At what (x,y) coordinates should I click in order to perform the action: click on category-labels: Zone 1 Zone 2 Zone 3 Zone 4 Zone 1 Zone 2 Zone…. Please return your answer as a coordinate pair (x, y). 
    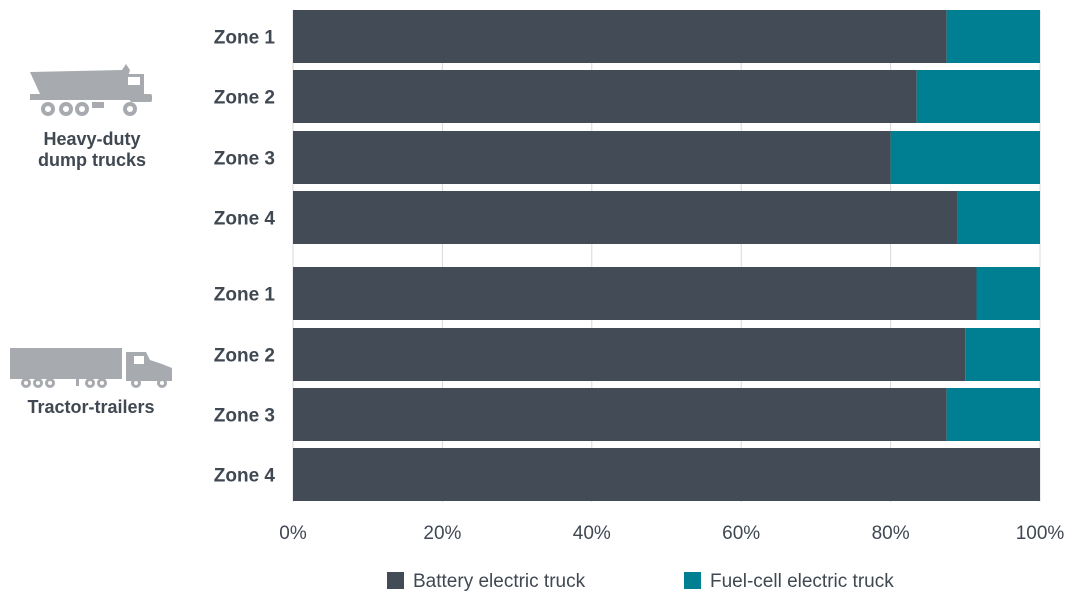
    Looking at the image, I should click on (245, 257).